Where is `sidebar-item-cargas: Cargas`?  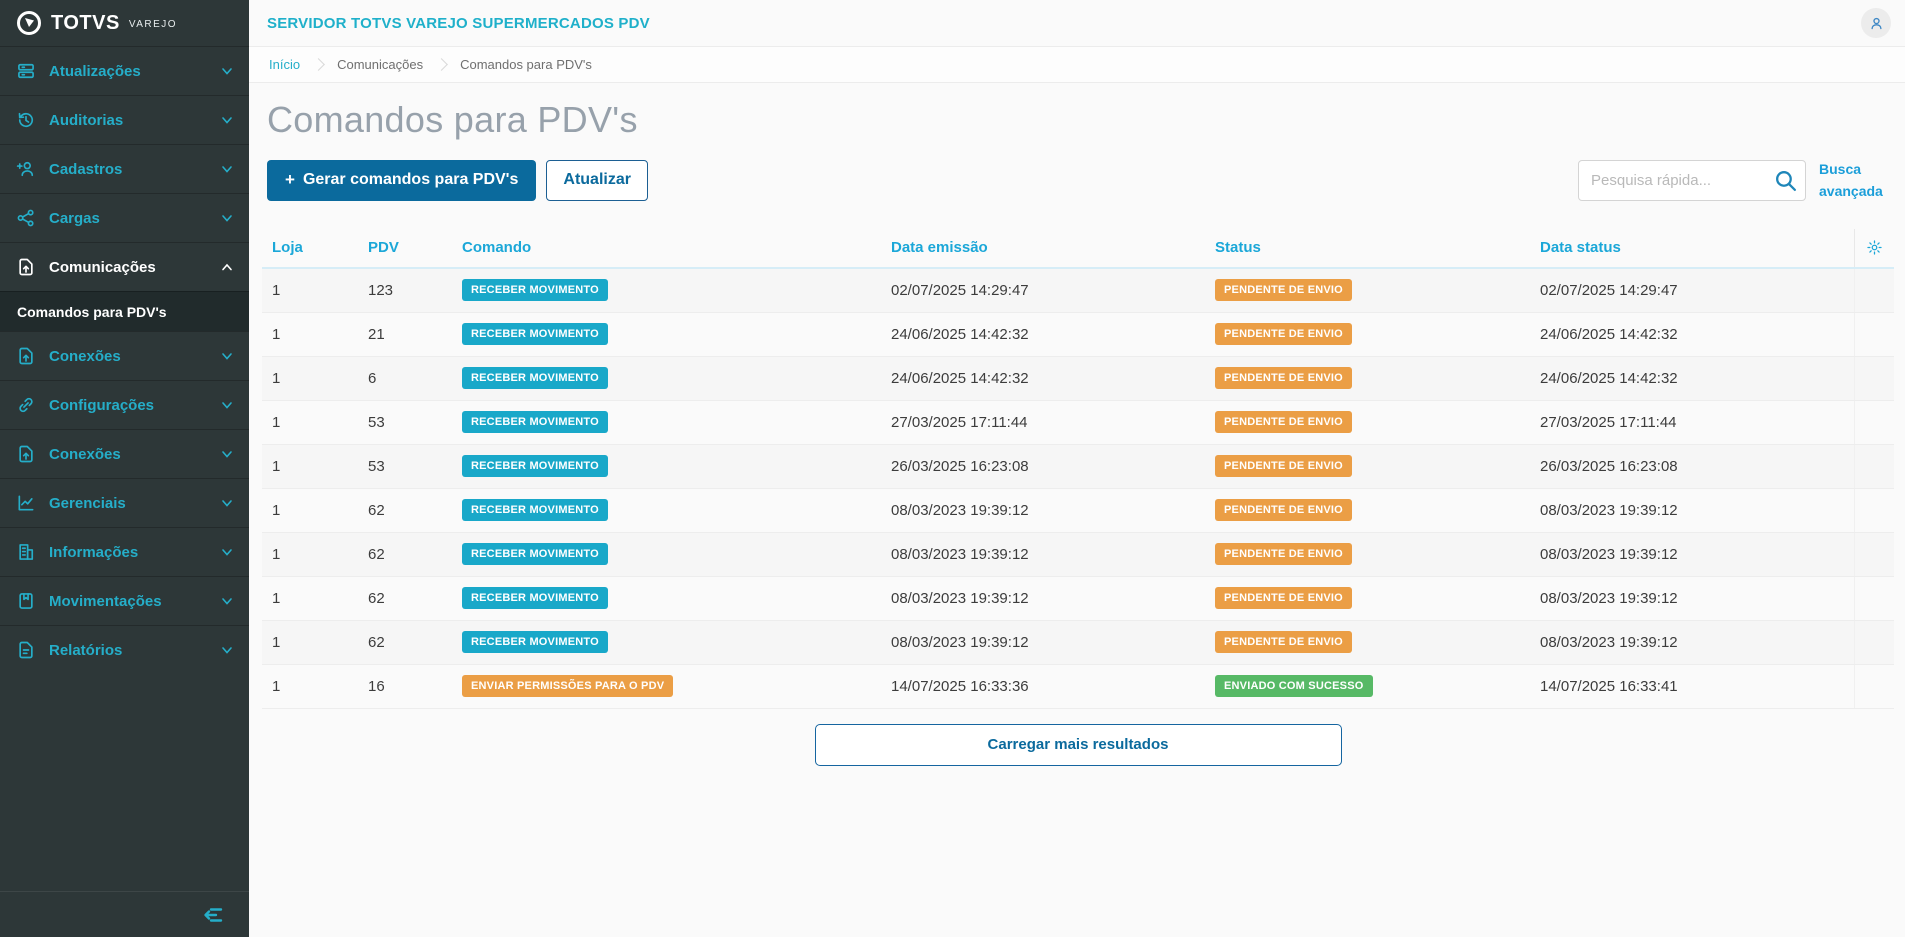
sidebar-item-cargas: Cargas is located at coordinates (124, 217).